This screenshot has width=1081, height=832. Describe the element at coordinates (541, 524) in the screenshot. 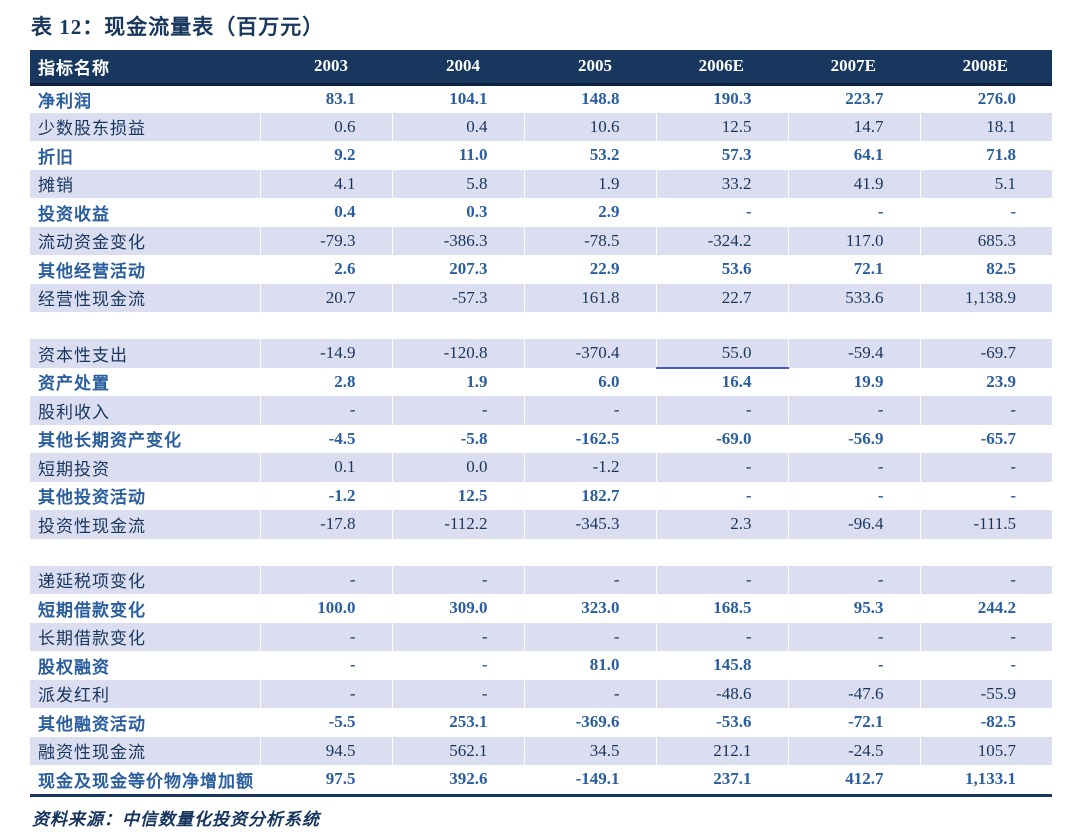

I see `table-row: 投资性现金流 -17.8 -112.2 -345.3 2.3 -96.4 -111.5` at that location.